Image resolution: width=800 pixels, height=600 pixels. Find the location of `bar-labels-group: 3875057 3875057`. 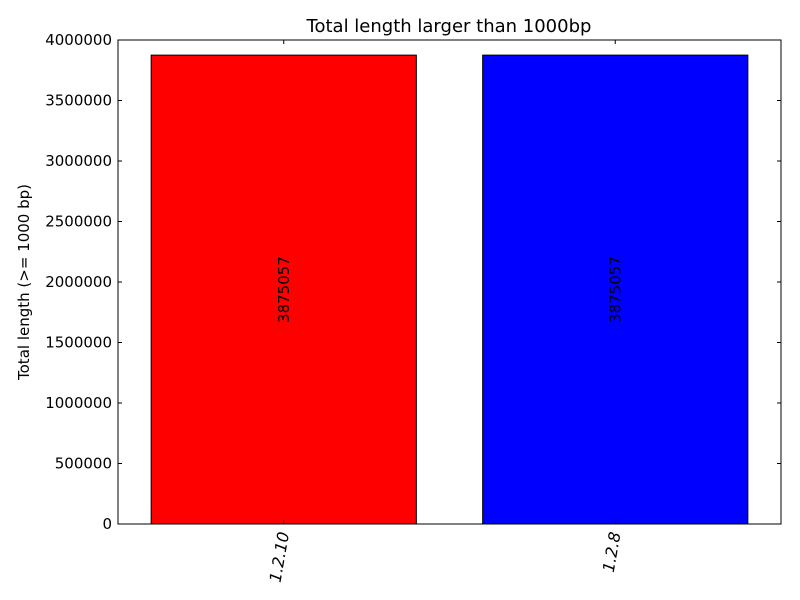

bar-labels-group: 3875057 3875057 is located at coordinates (450, 289).